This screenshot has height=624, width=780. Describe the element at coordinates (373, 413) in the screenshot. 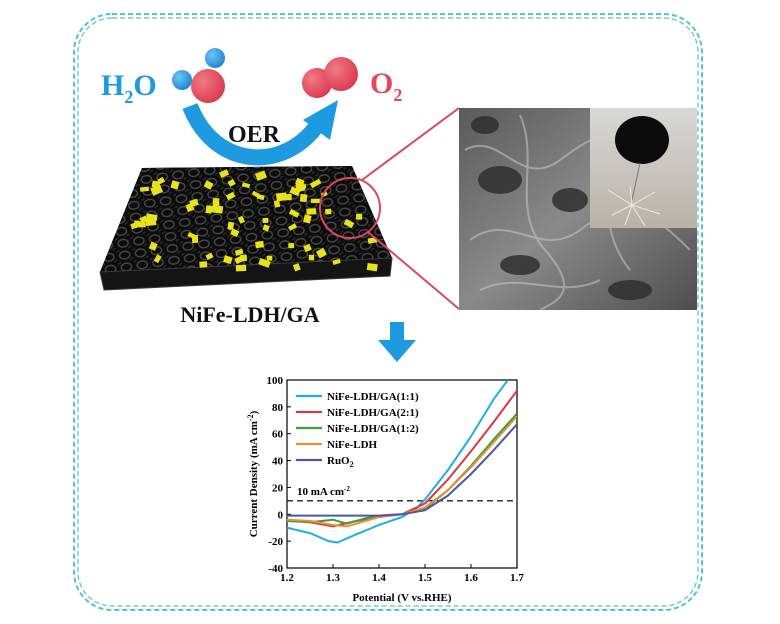

I see `legend-label: NiFe-LDH/GA(2:1)` at that location.